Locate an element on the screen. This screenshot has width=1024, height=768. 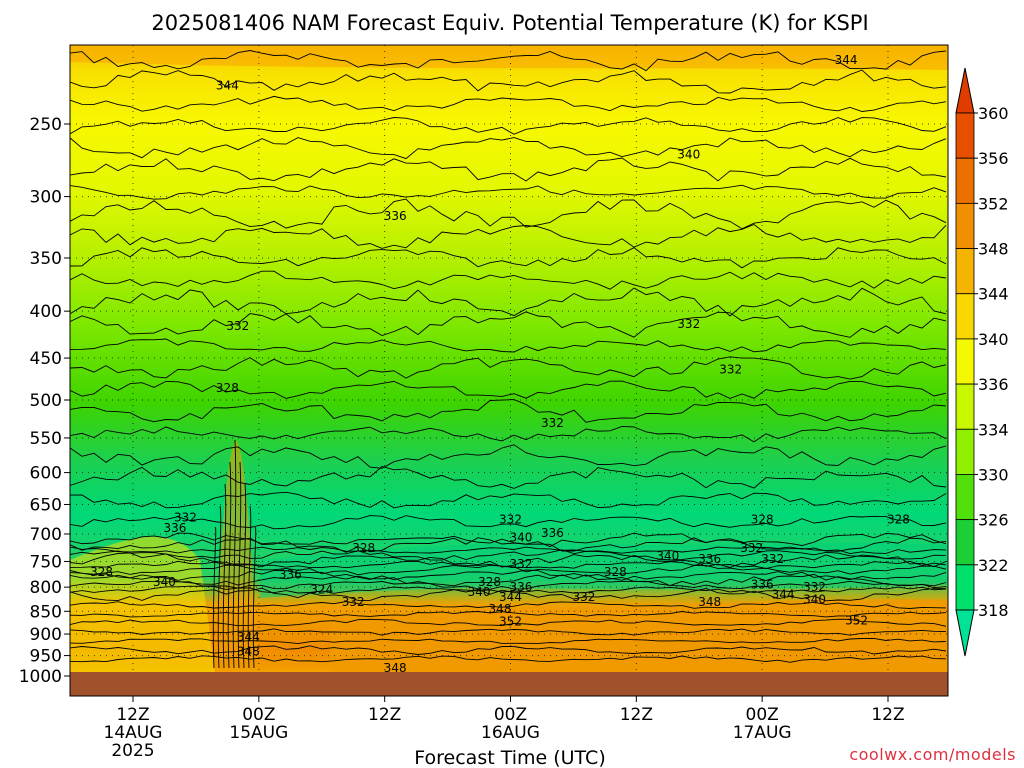
y-tick-label: 650 is located at coordinates (46, 505).